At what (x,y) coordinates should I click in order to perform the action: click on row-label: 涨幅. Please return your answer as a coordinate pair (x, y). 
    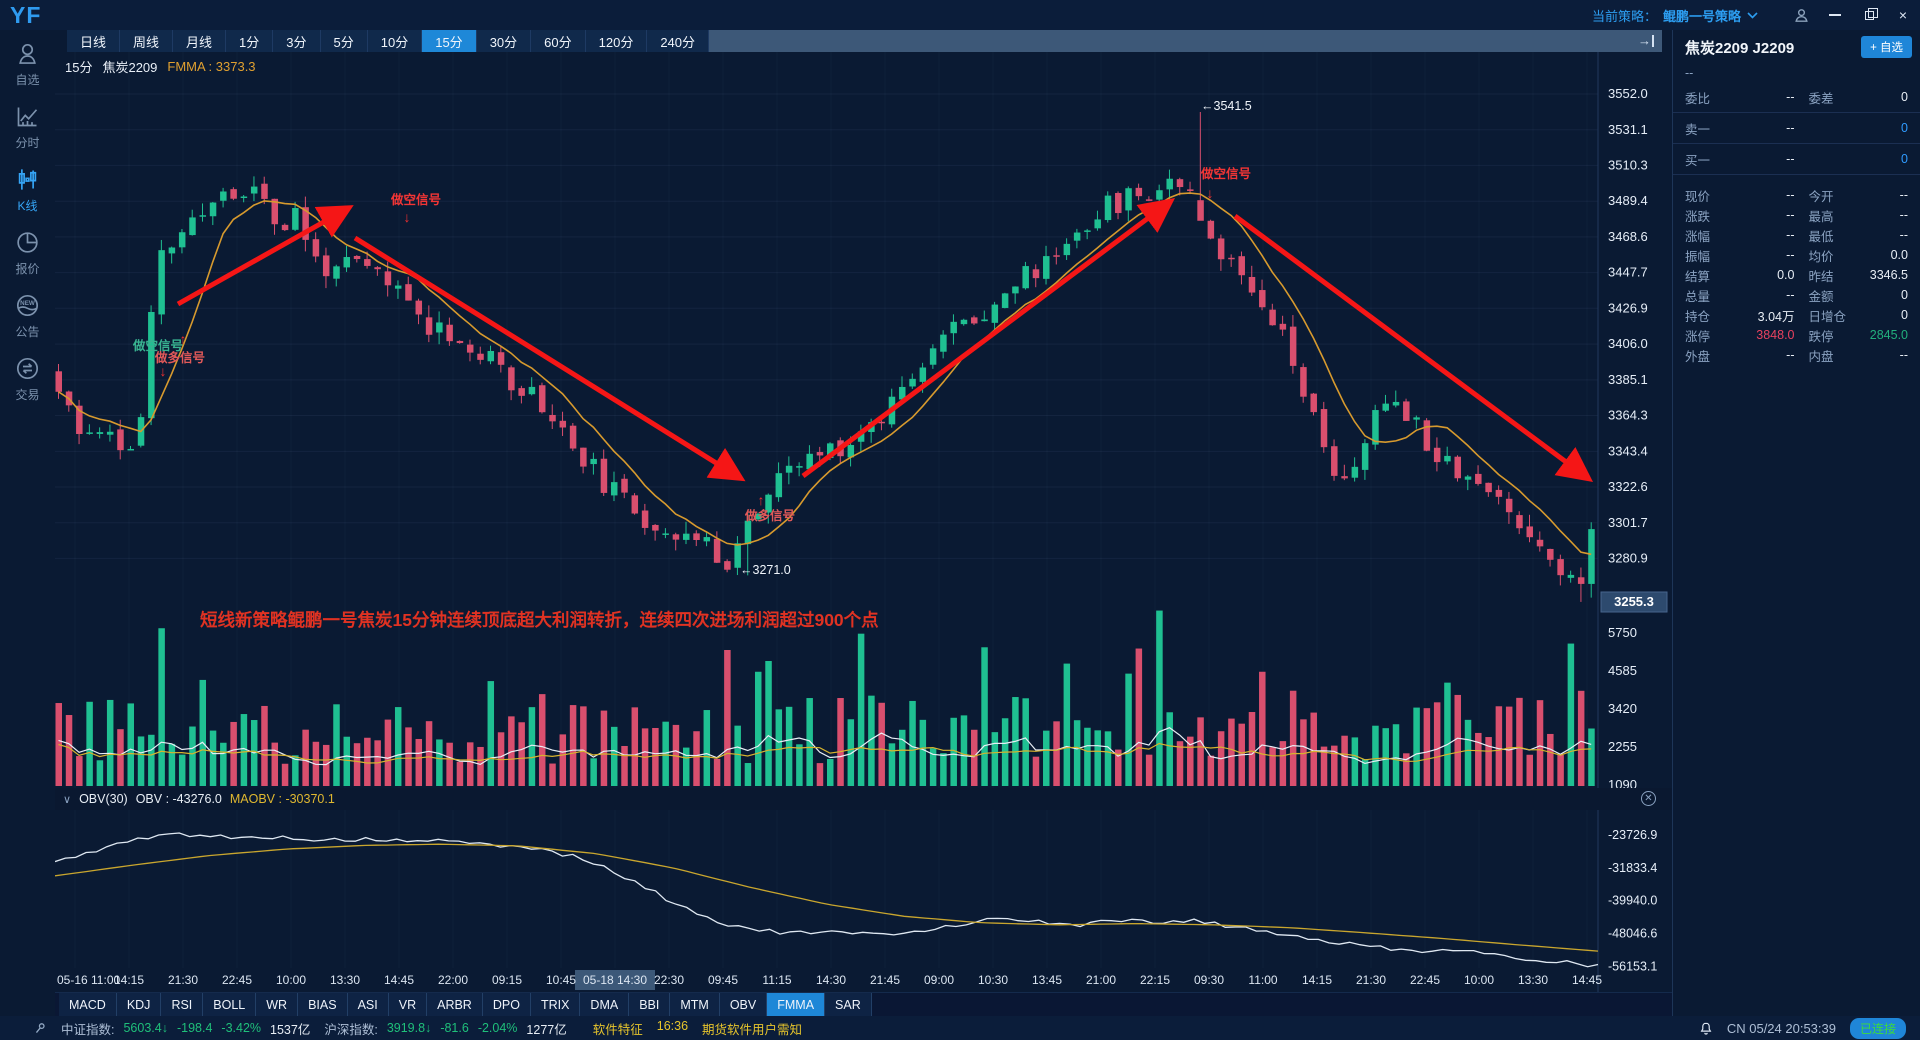
    Looking at the image, I should click on (1698, 236).